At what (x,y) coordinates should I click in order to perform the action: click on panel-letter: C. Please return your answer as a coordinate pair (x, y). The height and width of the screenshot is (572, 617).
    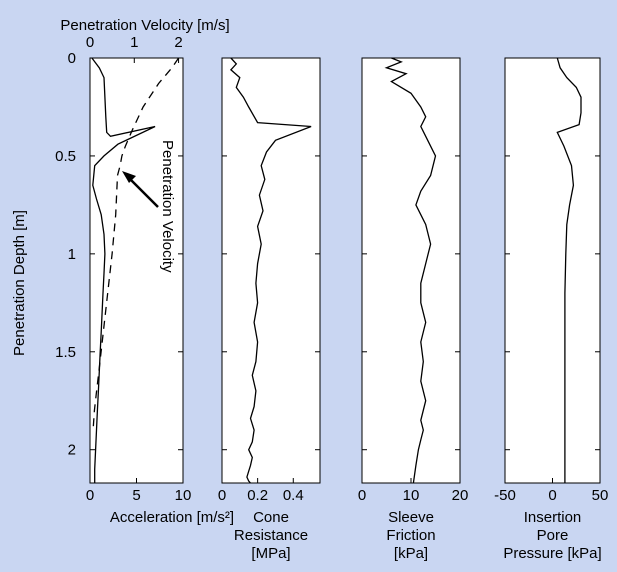
    Looking at the image, I should click on (411, 82).